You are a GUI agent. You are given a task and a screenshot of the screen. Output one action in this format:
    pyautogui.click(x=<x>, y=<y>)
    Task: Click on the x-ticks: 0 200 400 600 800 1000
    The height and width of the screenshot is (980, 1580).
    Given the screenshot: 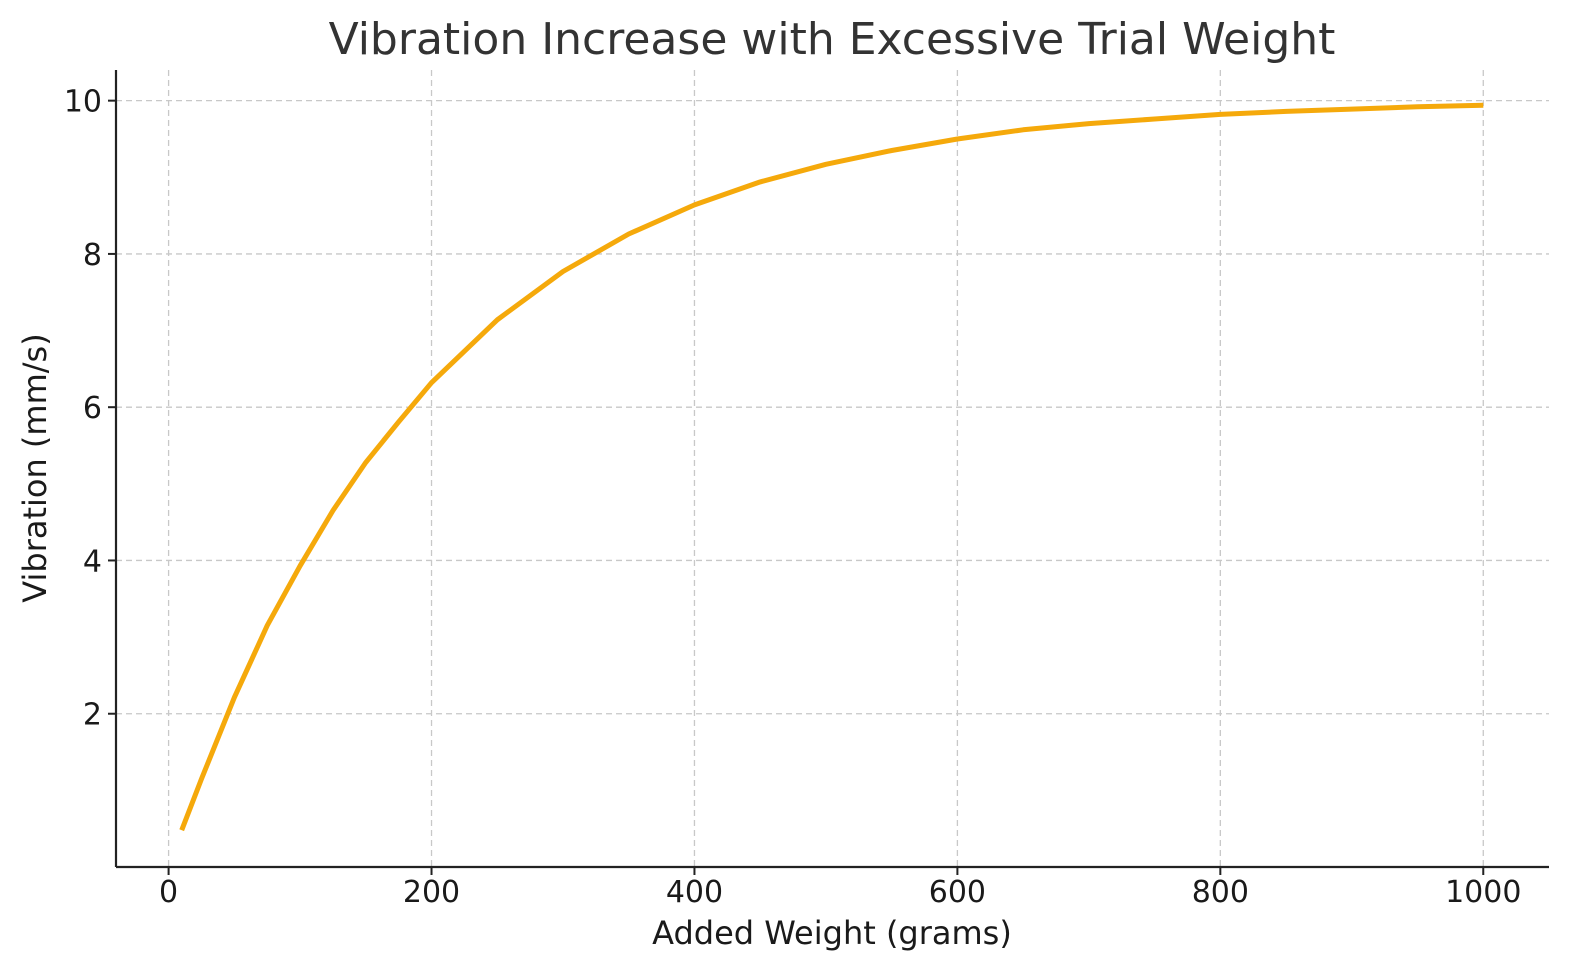 What is the action you would take?
    pyautogui.click(x=840, y=888)
    